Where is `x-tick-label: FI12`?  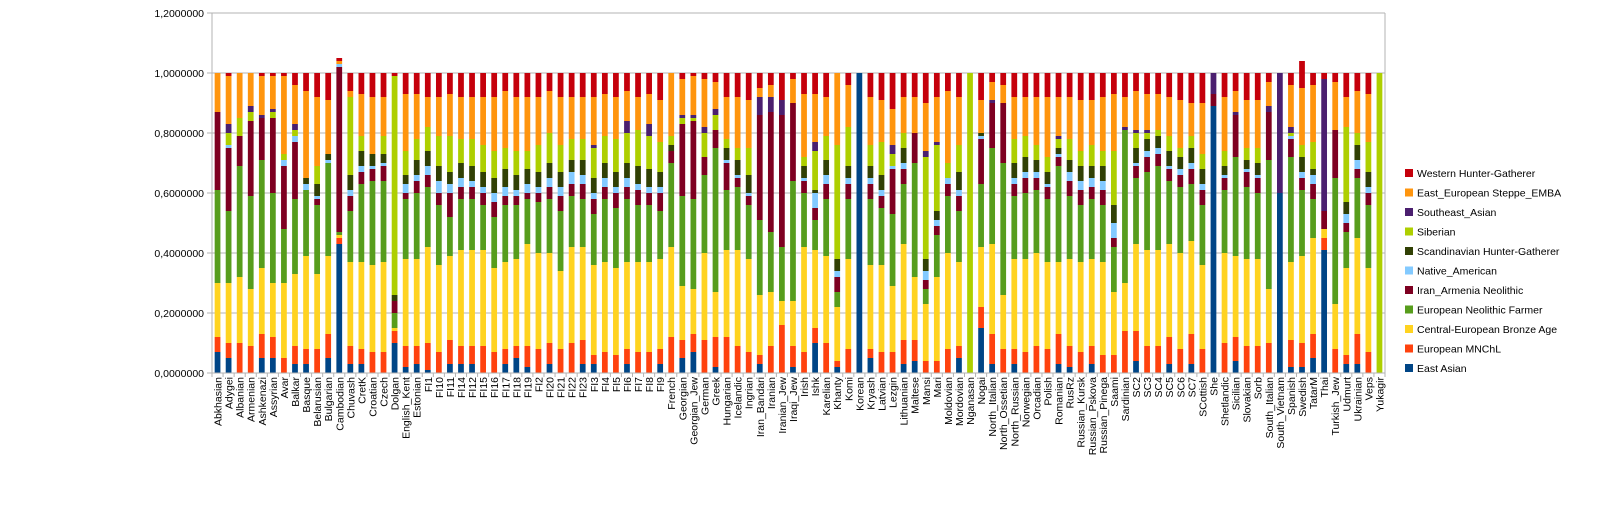
x-tick-label: FI12 is located at coordinates (473, 387).